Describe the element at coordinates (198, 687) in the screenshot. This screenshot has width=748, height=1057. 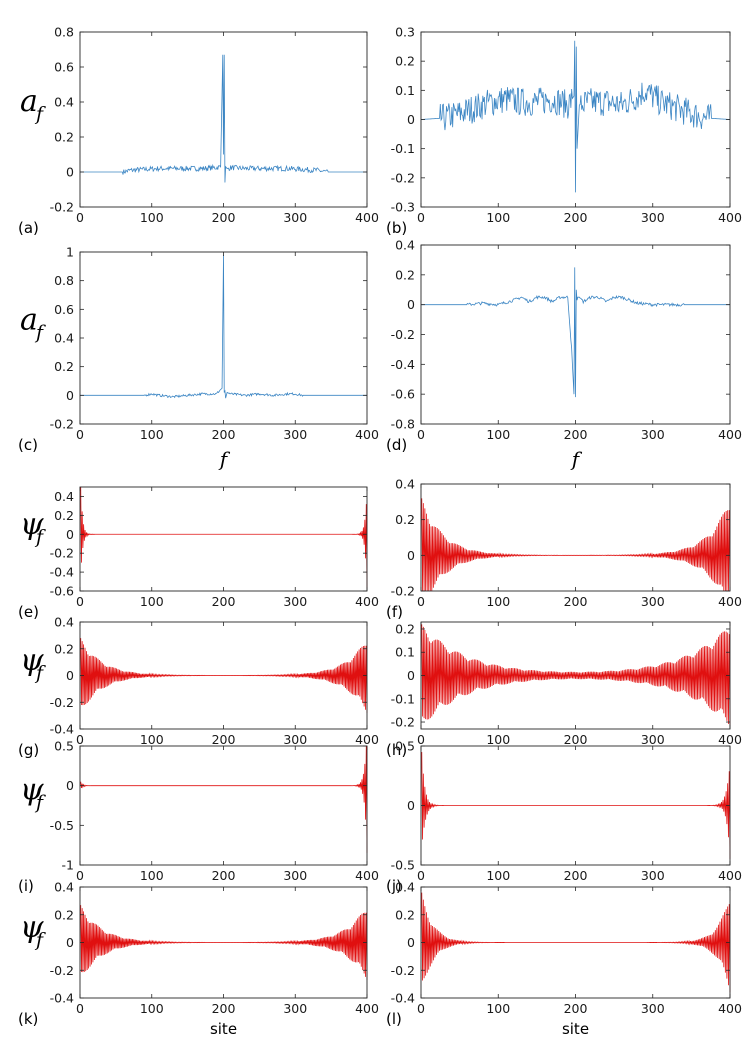
I see `panel-g: 0 100 200 300 400 -0.4 -0.2 0 0.2 0.4 (g) ψf` at that location.